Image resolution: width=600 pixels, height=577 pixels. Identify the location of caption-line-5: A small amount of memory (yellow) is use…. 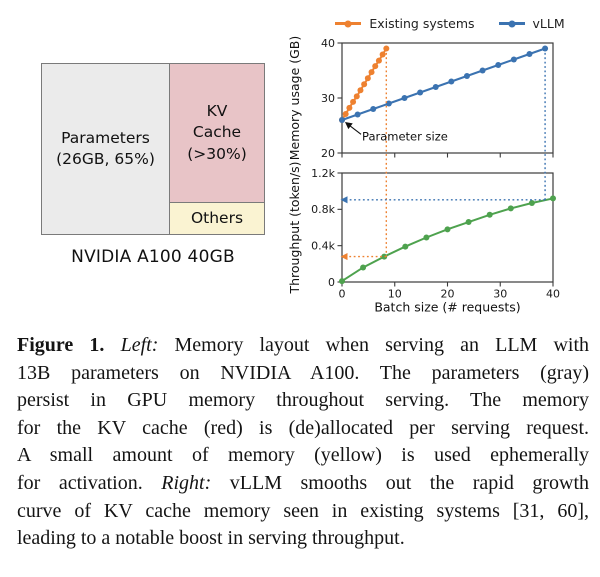
(303, 455).